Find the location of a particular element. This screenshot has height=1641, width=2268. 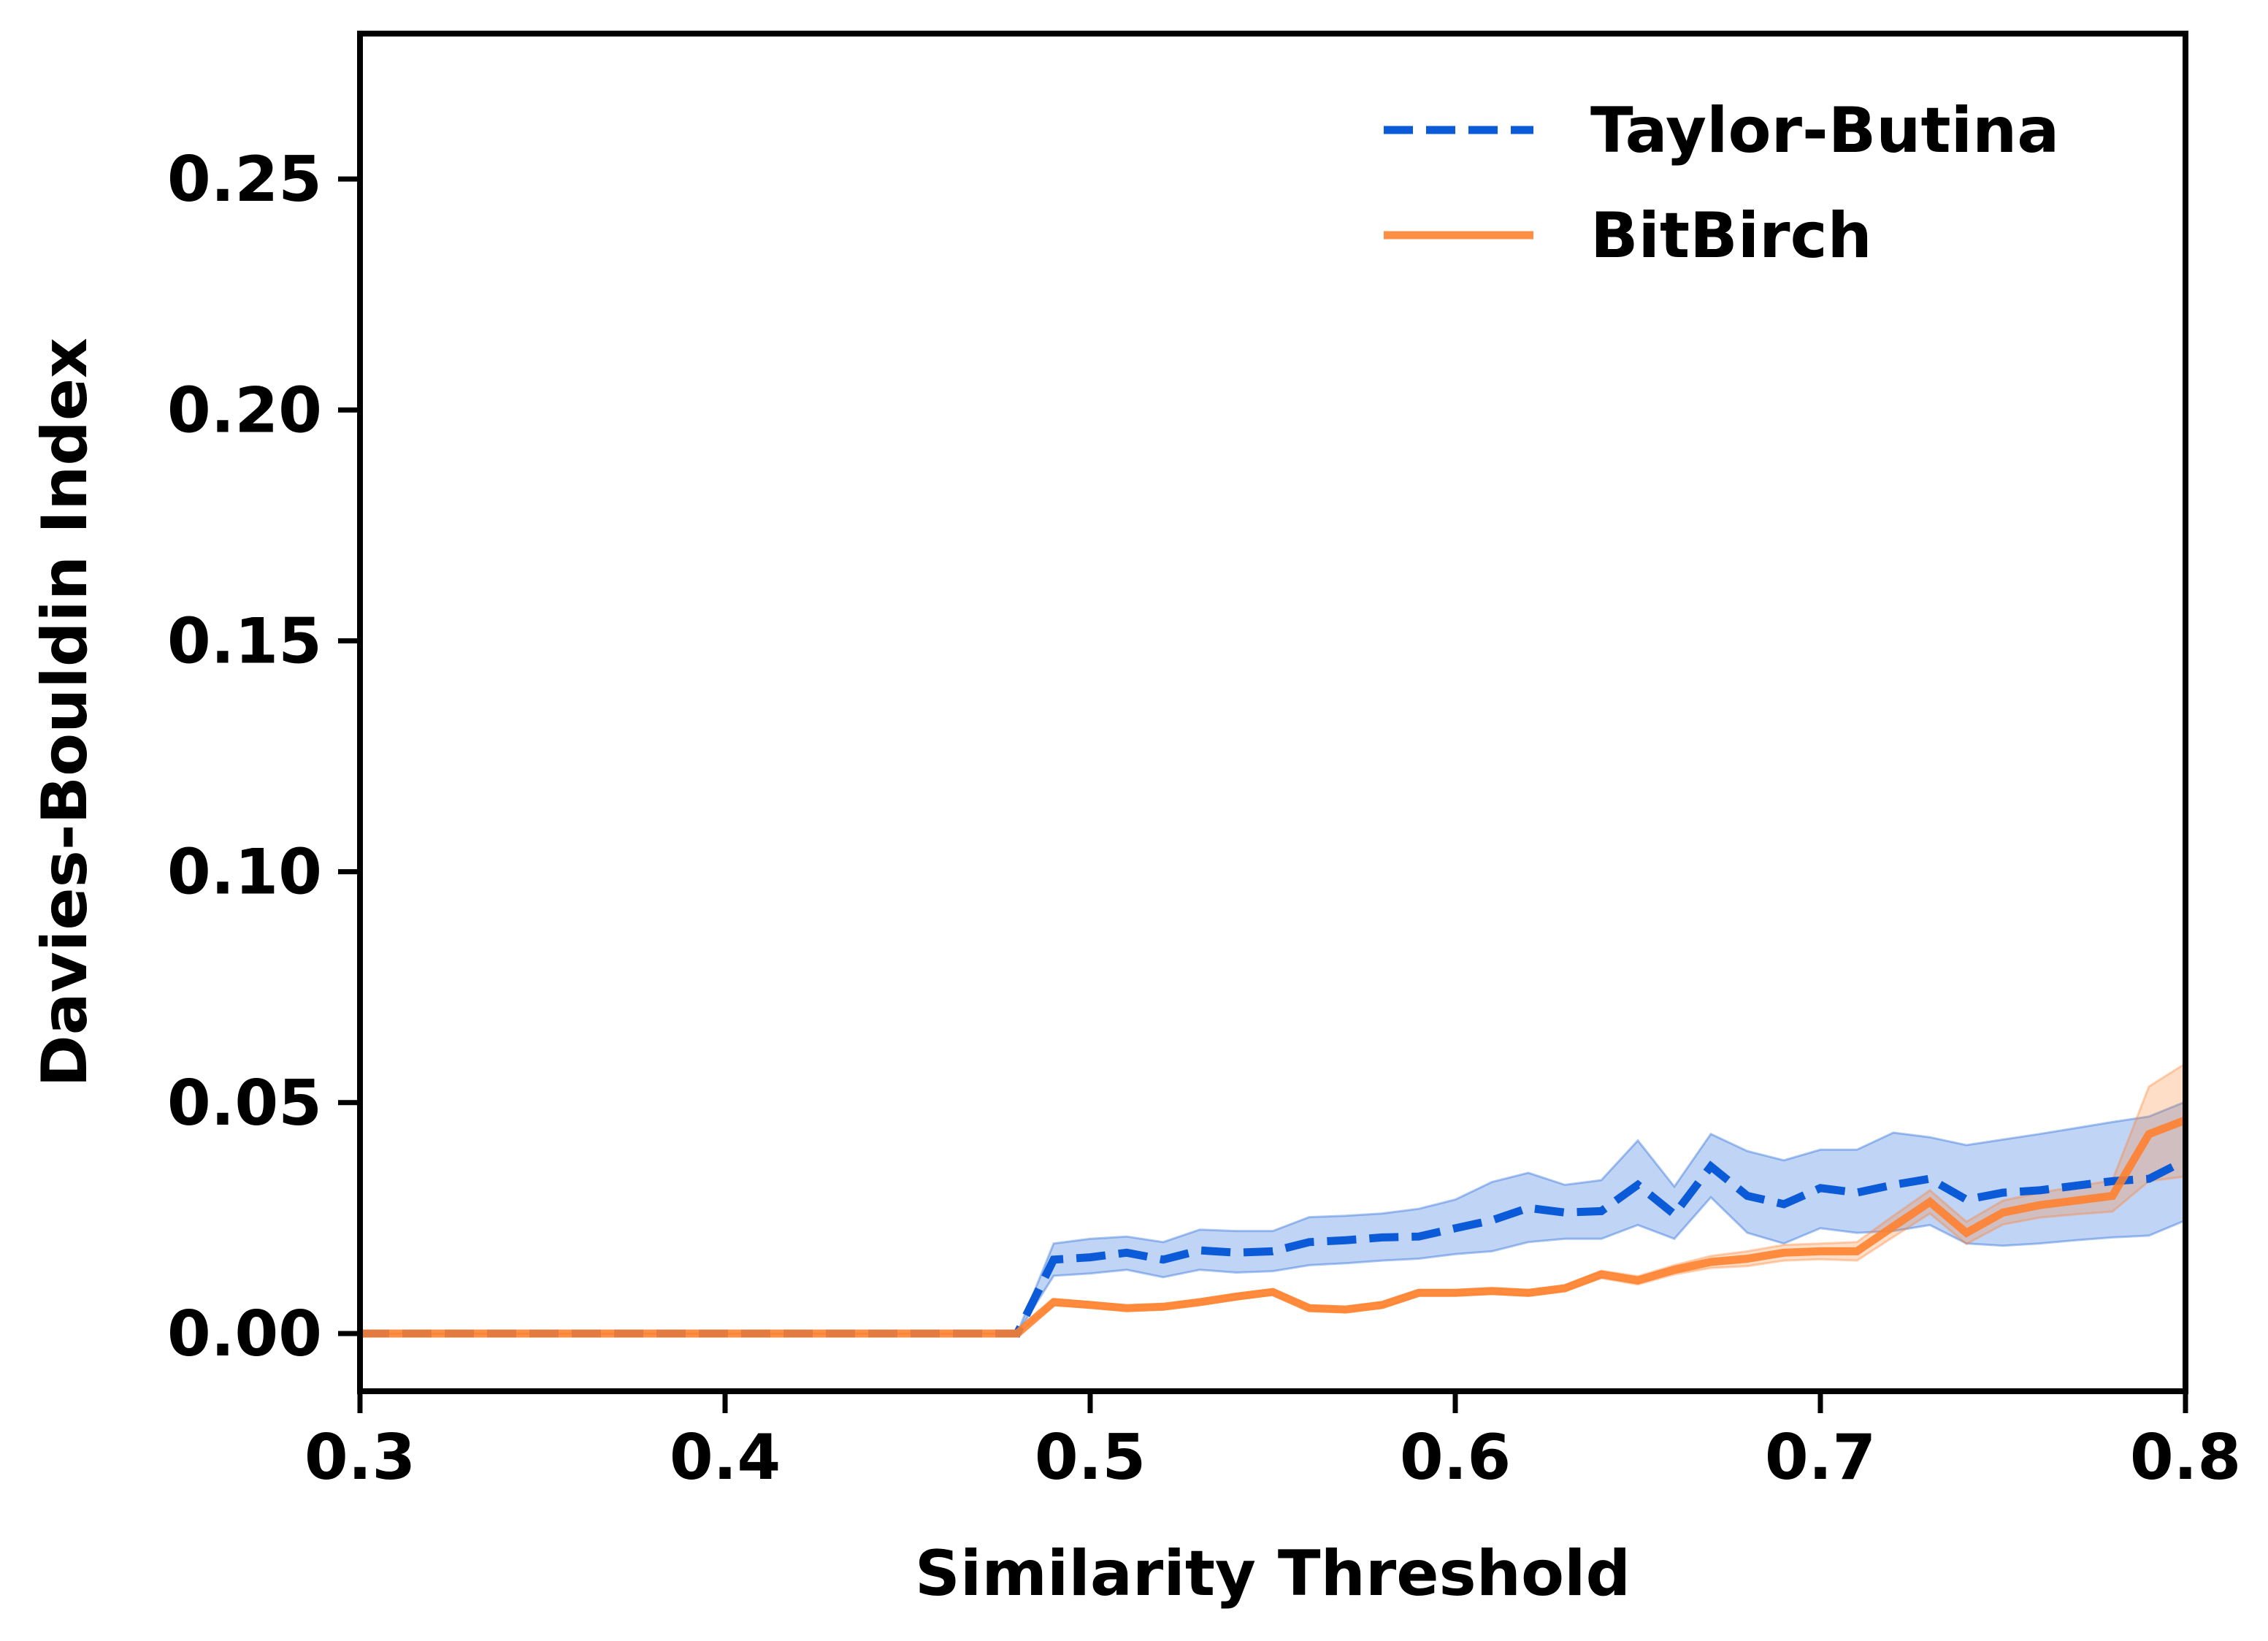

y-tick-label: 0.15 is located at coordinates (244, 641).